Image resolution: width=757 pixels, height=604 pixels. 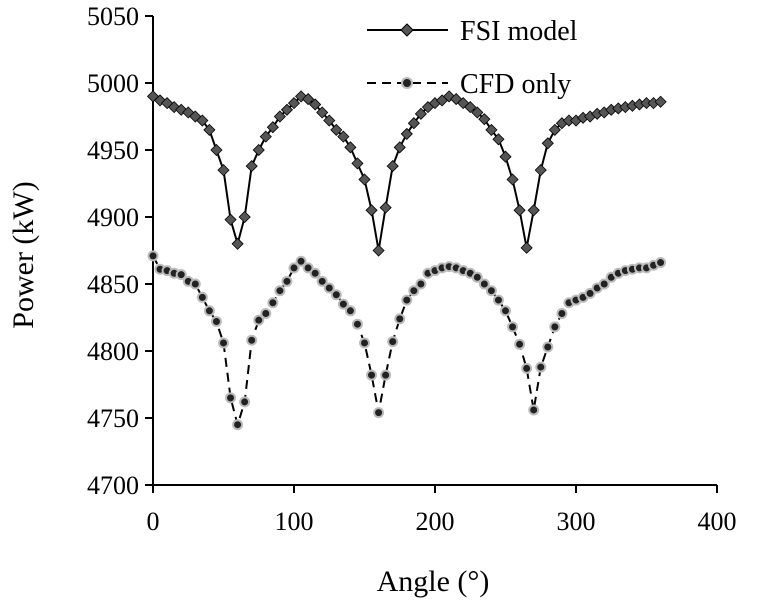 What do you see at coordinates (113, 284) in the screenshot?
I see `y-tick-label: 4850` at bounding box center [113, 284].